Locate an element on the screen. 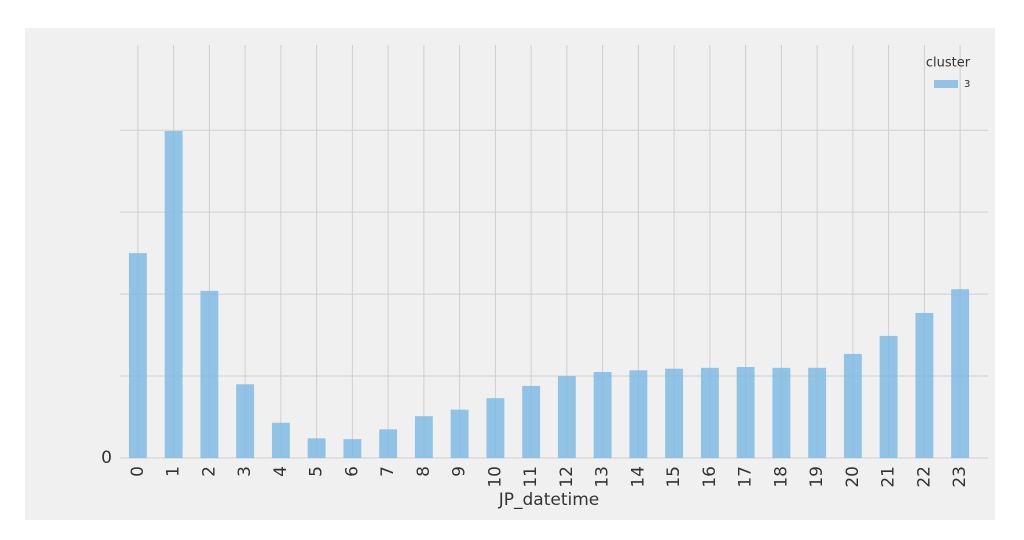 Image resolution: width=1024 pixels, height=540 pixels. x-tick-label: 4 is located at coordinates (281, 471).